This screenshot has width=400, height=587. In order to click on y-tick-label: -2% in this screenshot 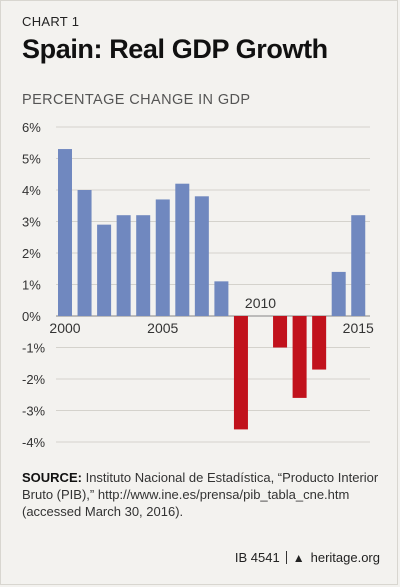, I will do `click(34, 379)`.